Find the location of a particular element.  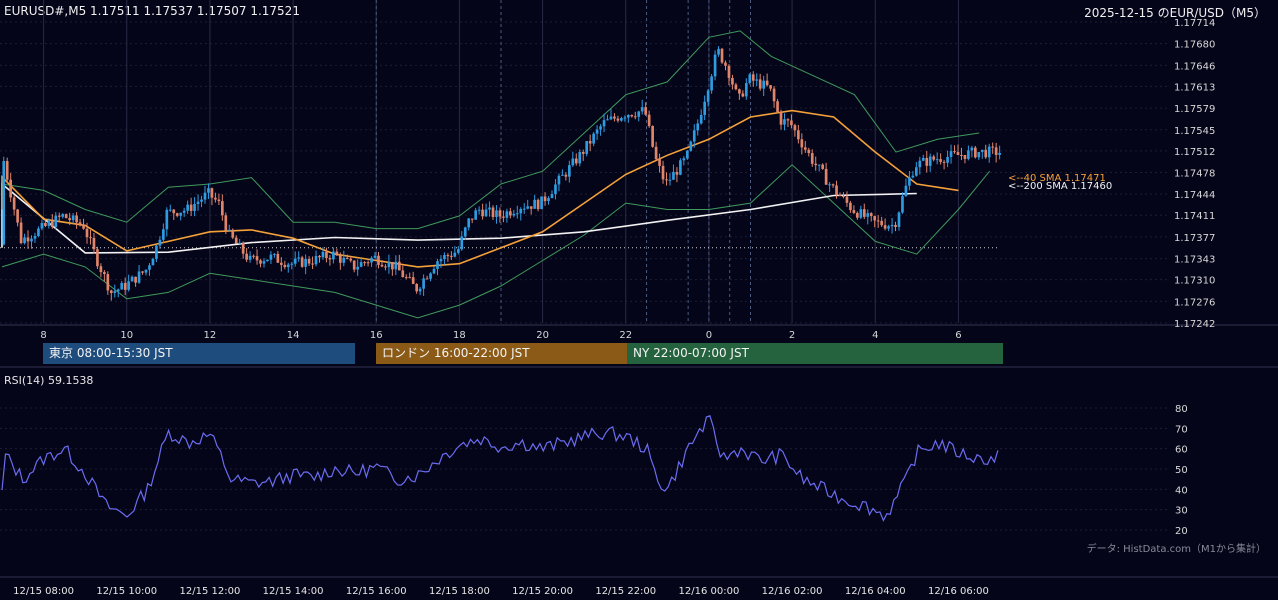

time-tick-label: 12/15 14:00 is located at coordinates (293, 591).